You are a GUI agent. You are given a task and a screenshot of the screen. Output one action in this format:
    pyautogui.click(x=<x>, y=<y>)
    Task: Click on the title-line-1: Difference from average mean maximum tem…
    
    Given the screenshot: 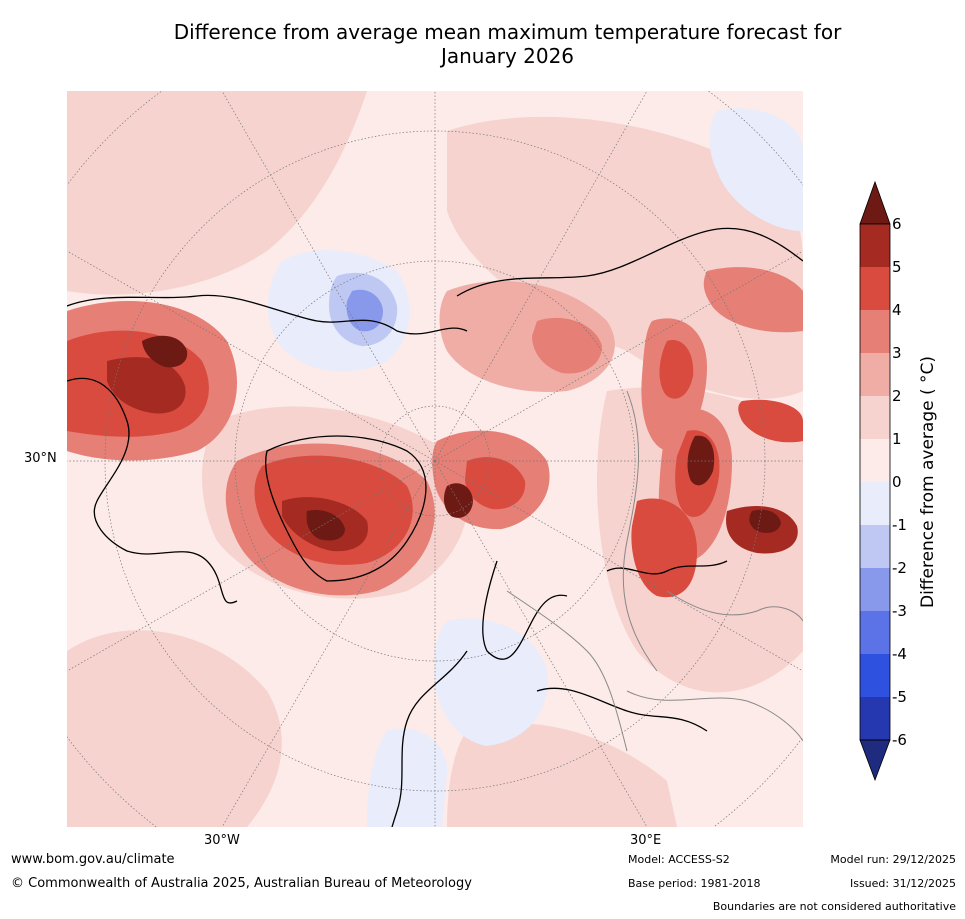 What is the action you would take?
    pyautogui.click(x=507, y=32)
    